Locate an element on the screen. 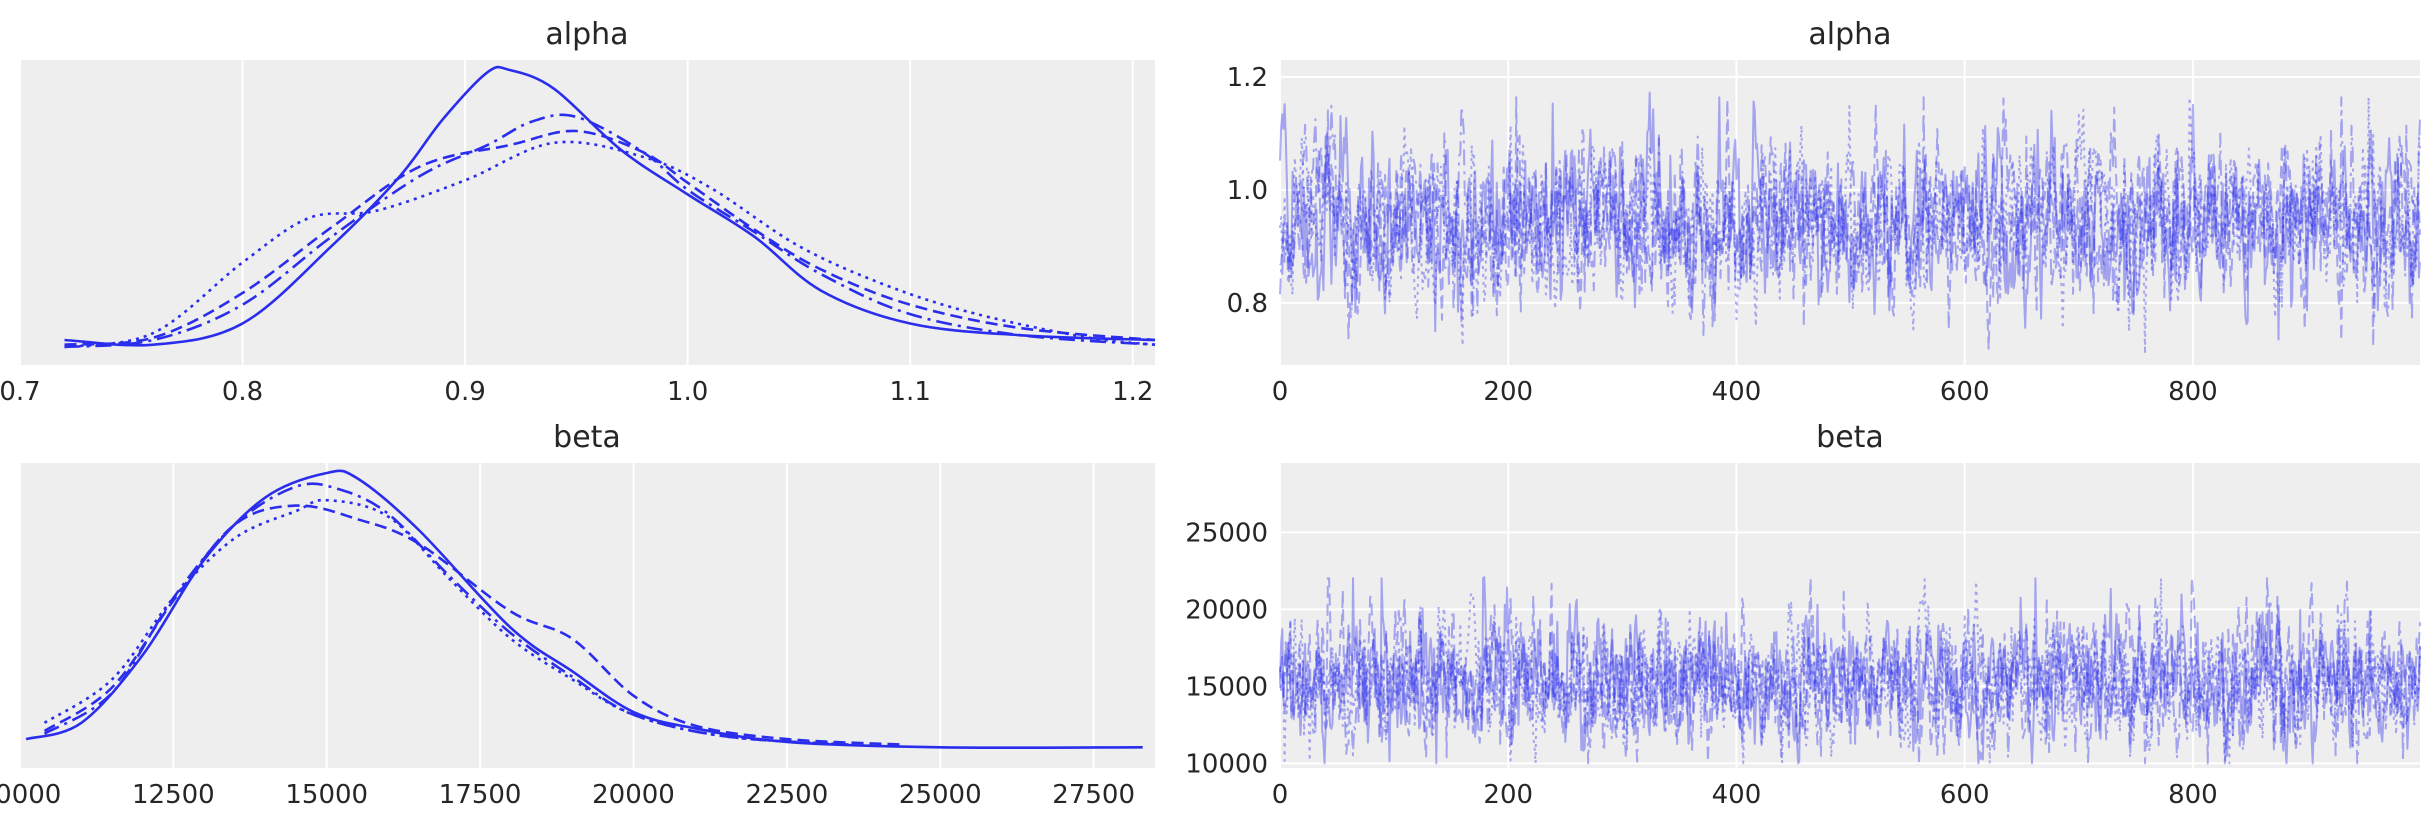 Image resolution: width=2423 pixels, height=823 pixels. alpha-trace-x-tick-label: 0 is located at coordinates (1280, 392).